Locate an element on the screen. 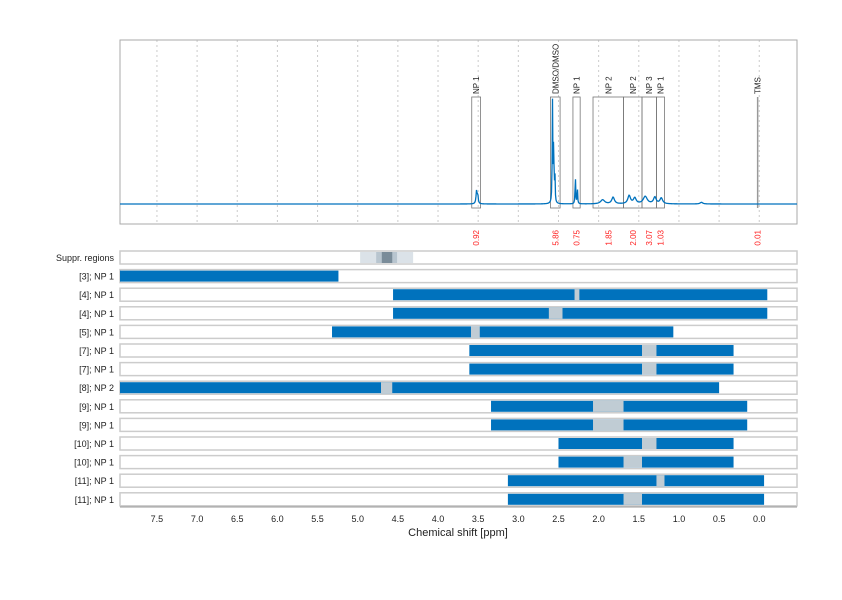 The width and height of the screenshot is (842, 600). integral-value: 0.75 is located at coordinates (577, 237).